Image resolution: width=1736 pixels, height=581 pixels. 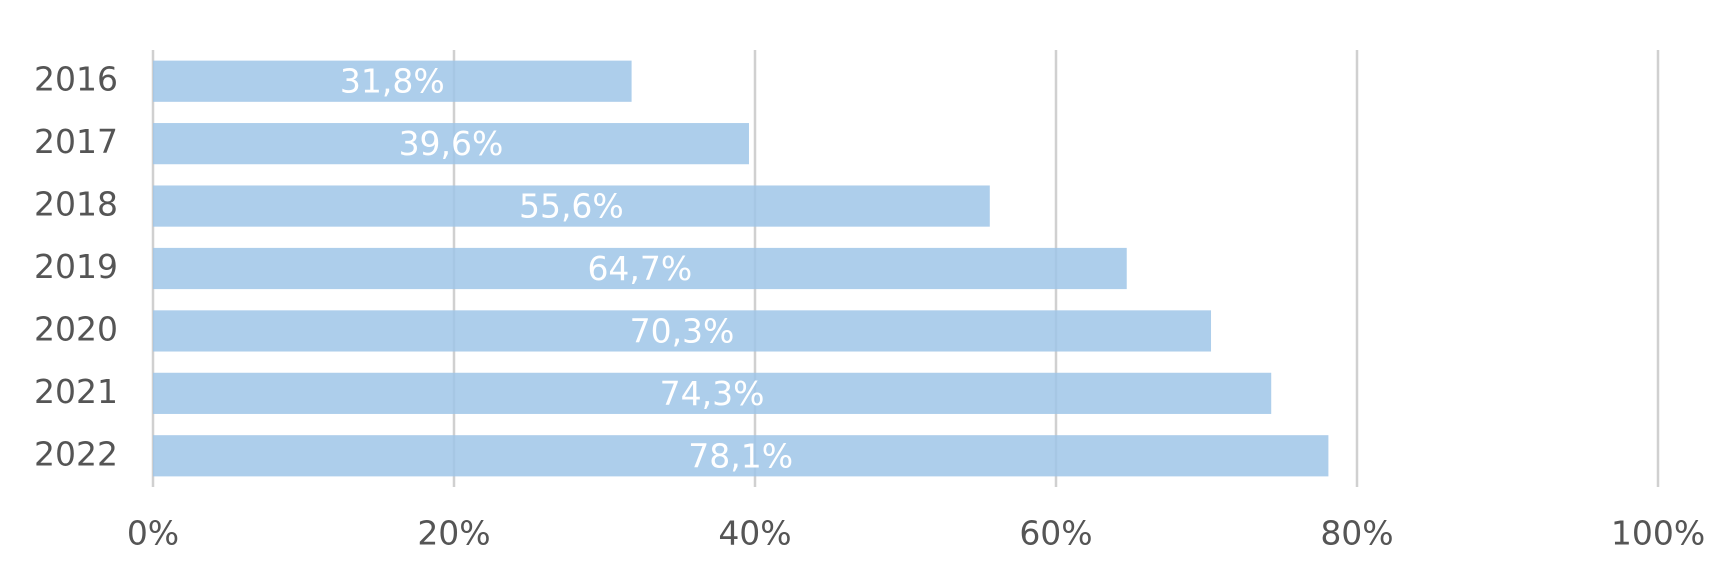 What do you see at coordinates (1055, 533) in the screenshot?
I see `x-tick-label: 60%` at bounding box center [1055, 533].